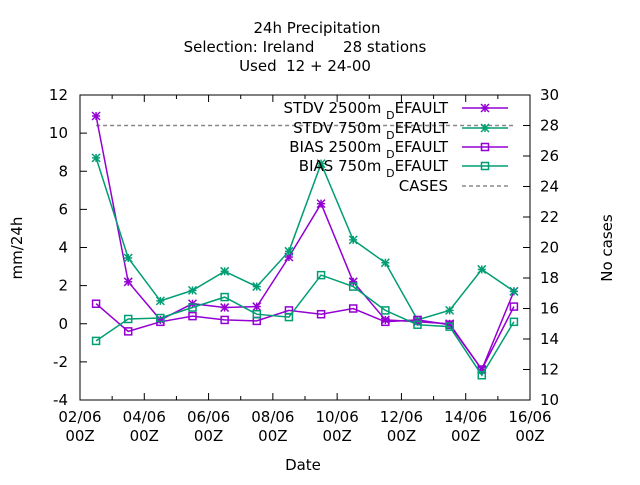 This screenshot has width=640, height=485. What do you see at coordinates (337, 417) in the screenshot?
I see `x-tick-label: 10/06` at bounding box center [337, 417].